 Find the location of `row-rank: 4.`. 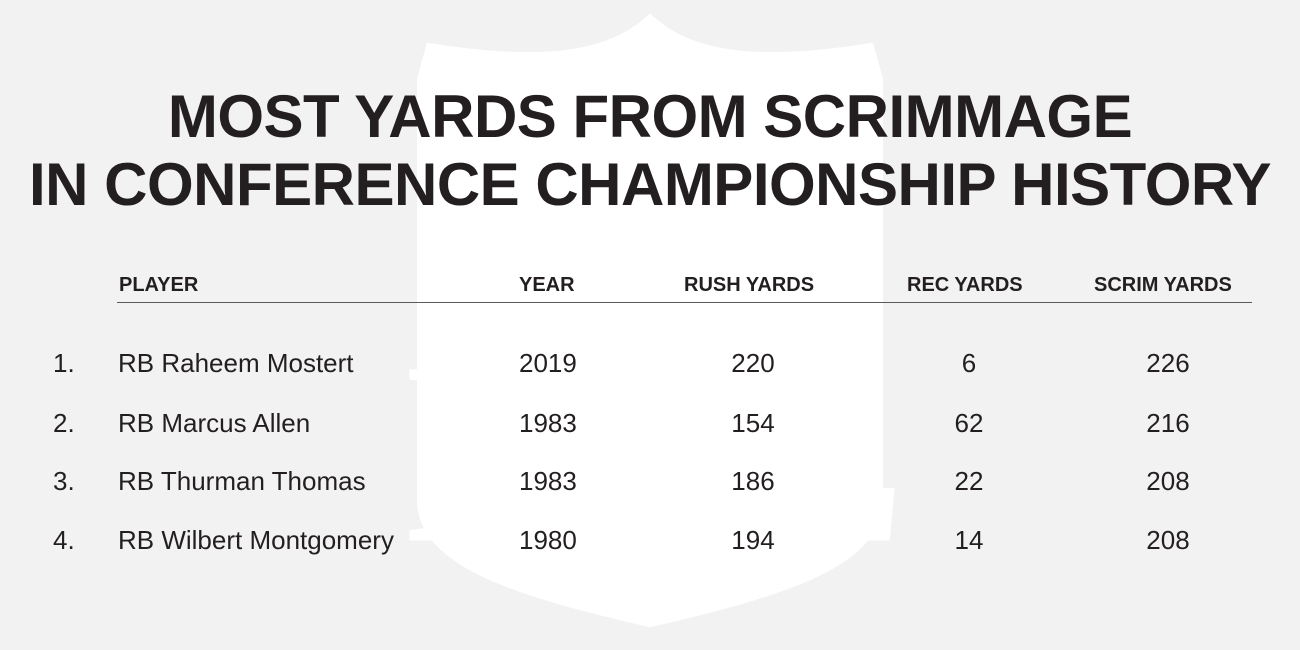

row-rank: 4. is located at coordinates (64, 540).